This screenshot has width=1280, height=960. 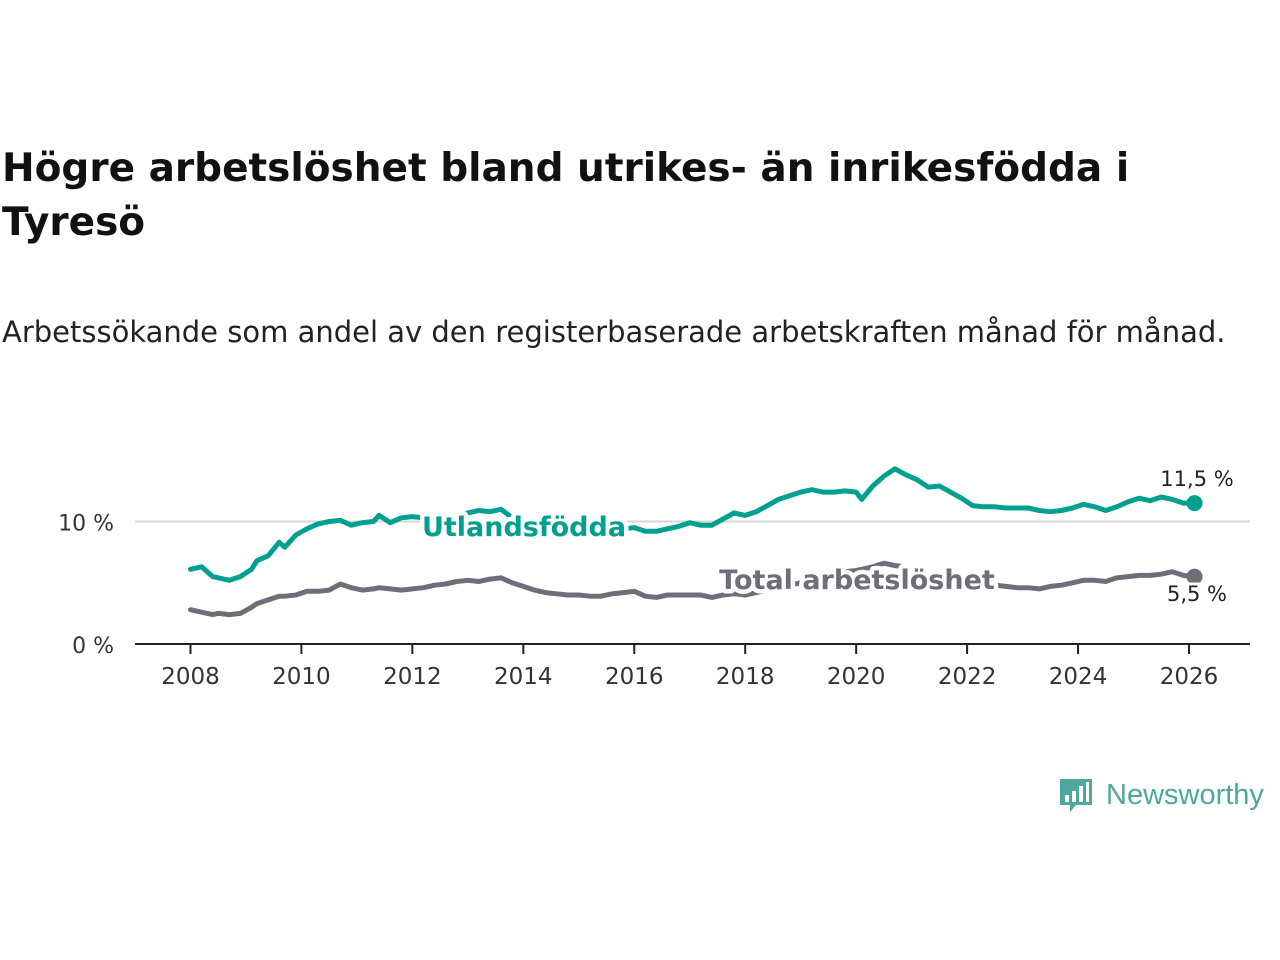 I want to click on x-tick-label: 2022, so click(x=967, y=677).